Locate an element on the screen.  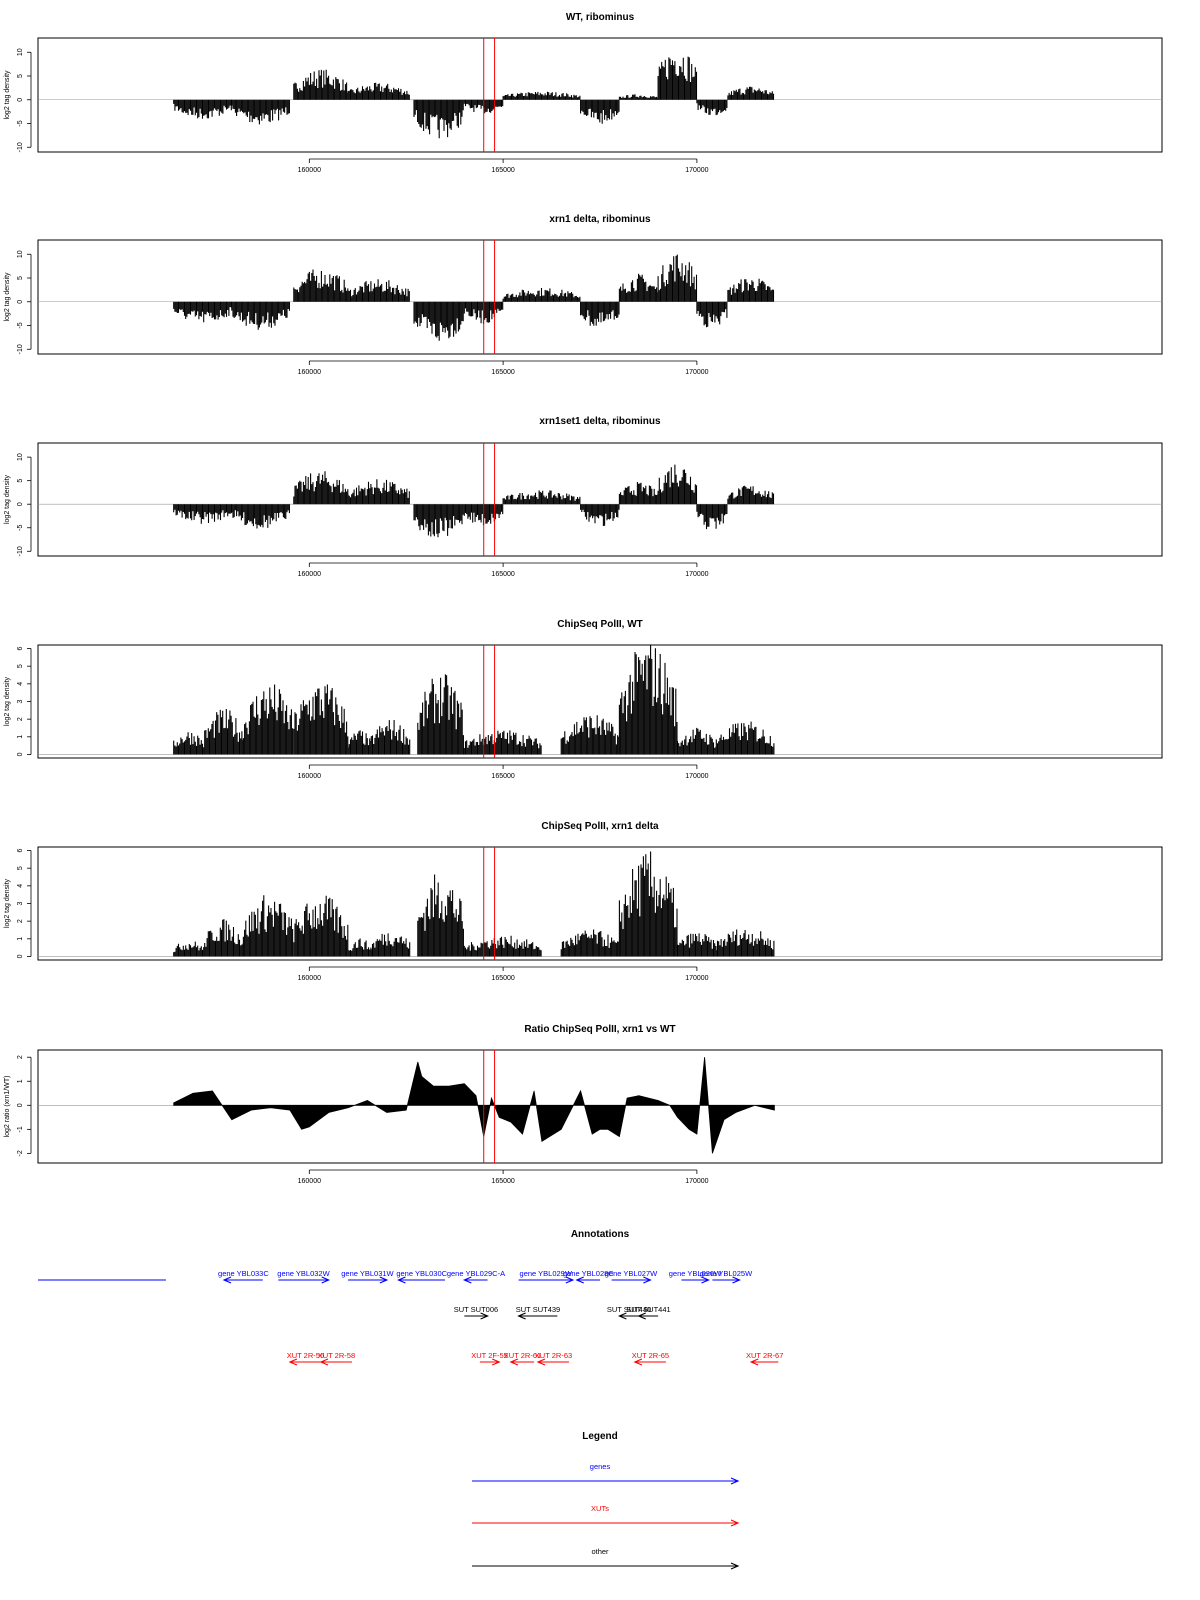
feature-label: SUT SUT006 is located at coordinates (476, 1309).